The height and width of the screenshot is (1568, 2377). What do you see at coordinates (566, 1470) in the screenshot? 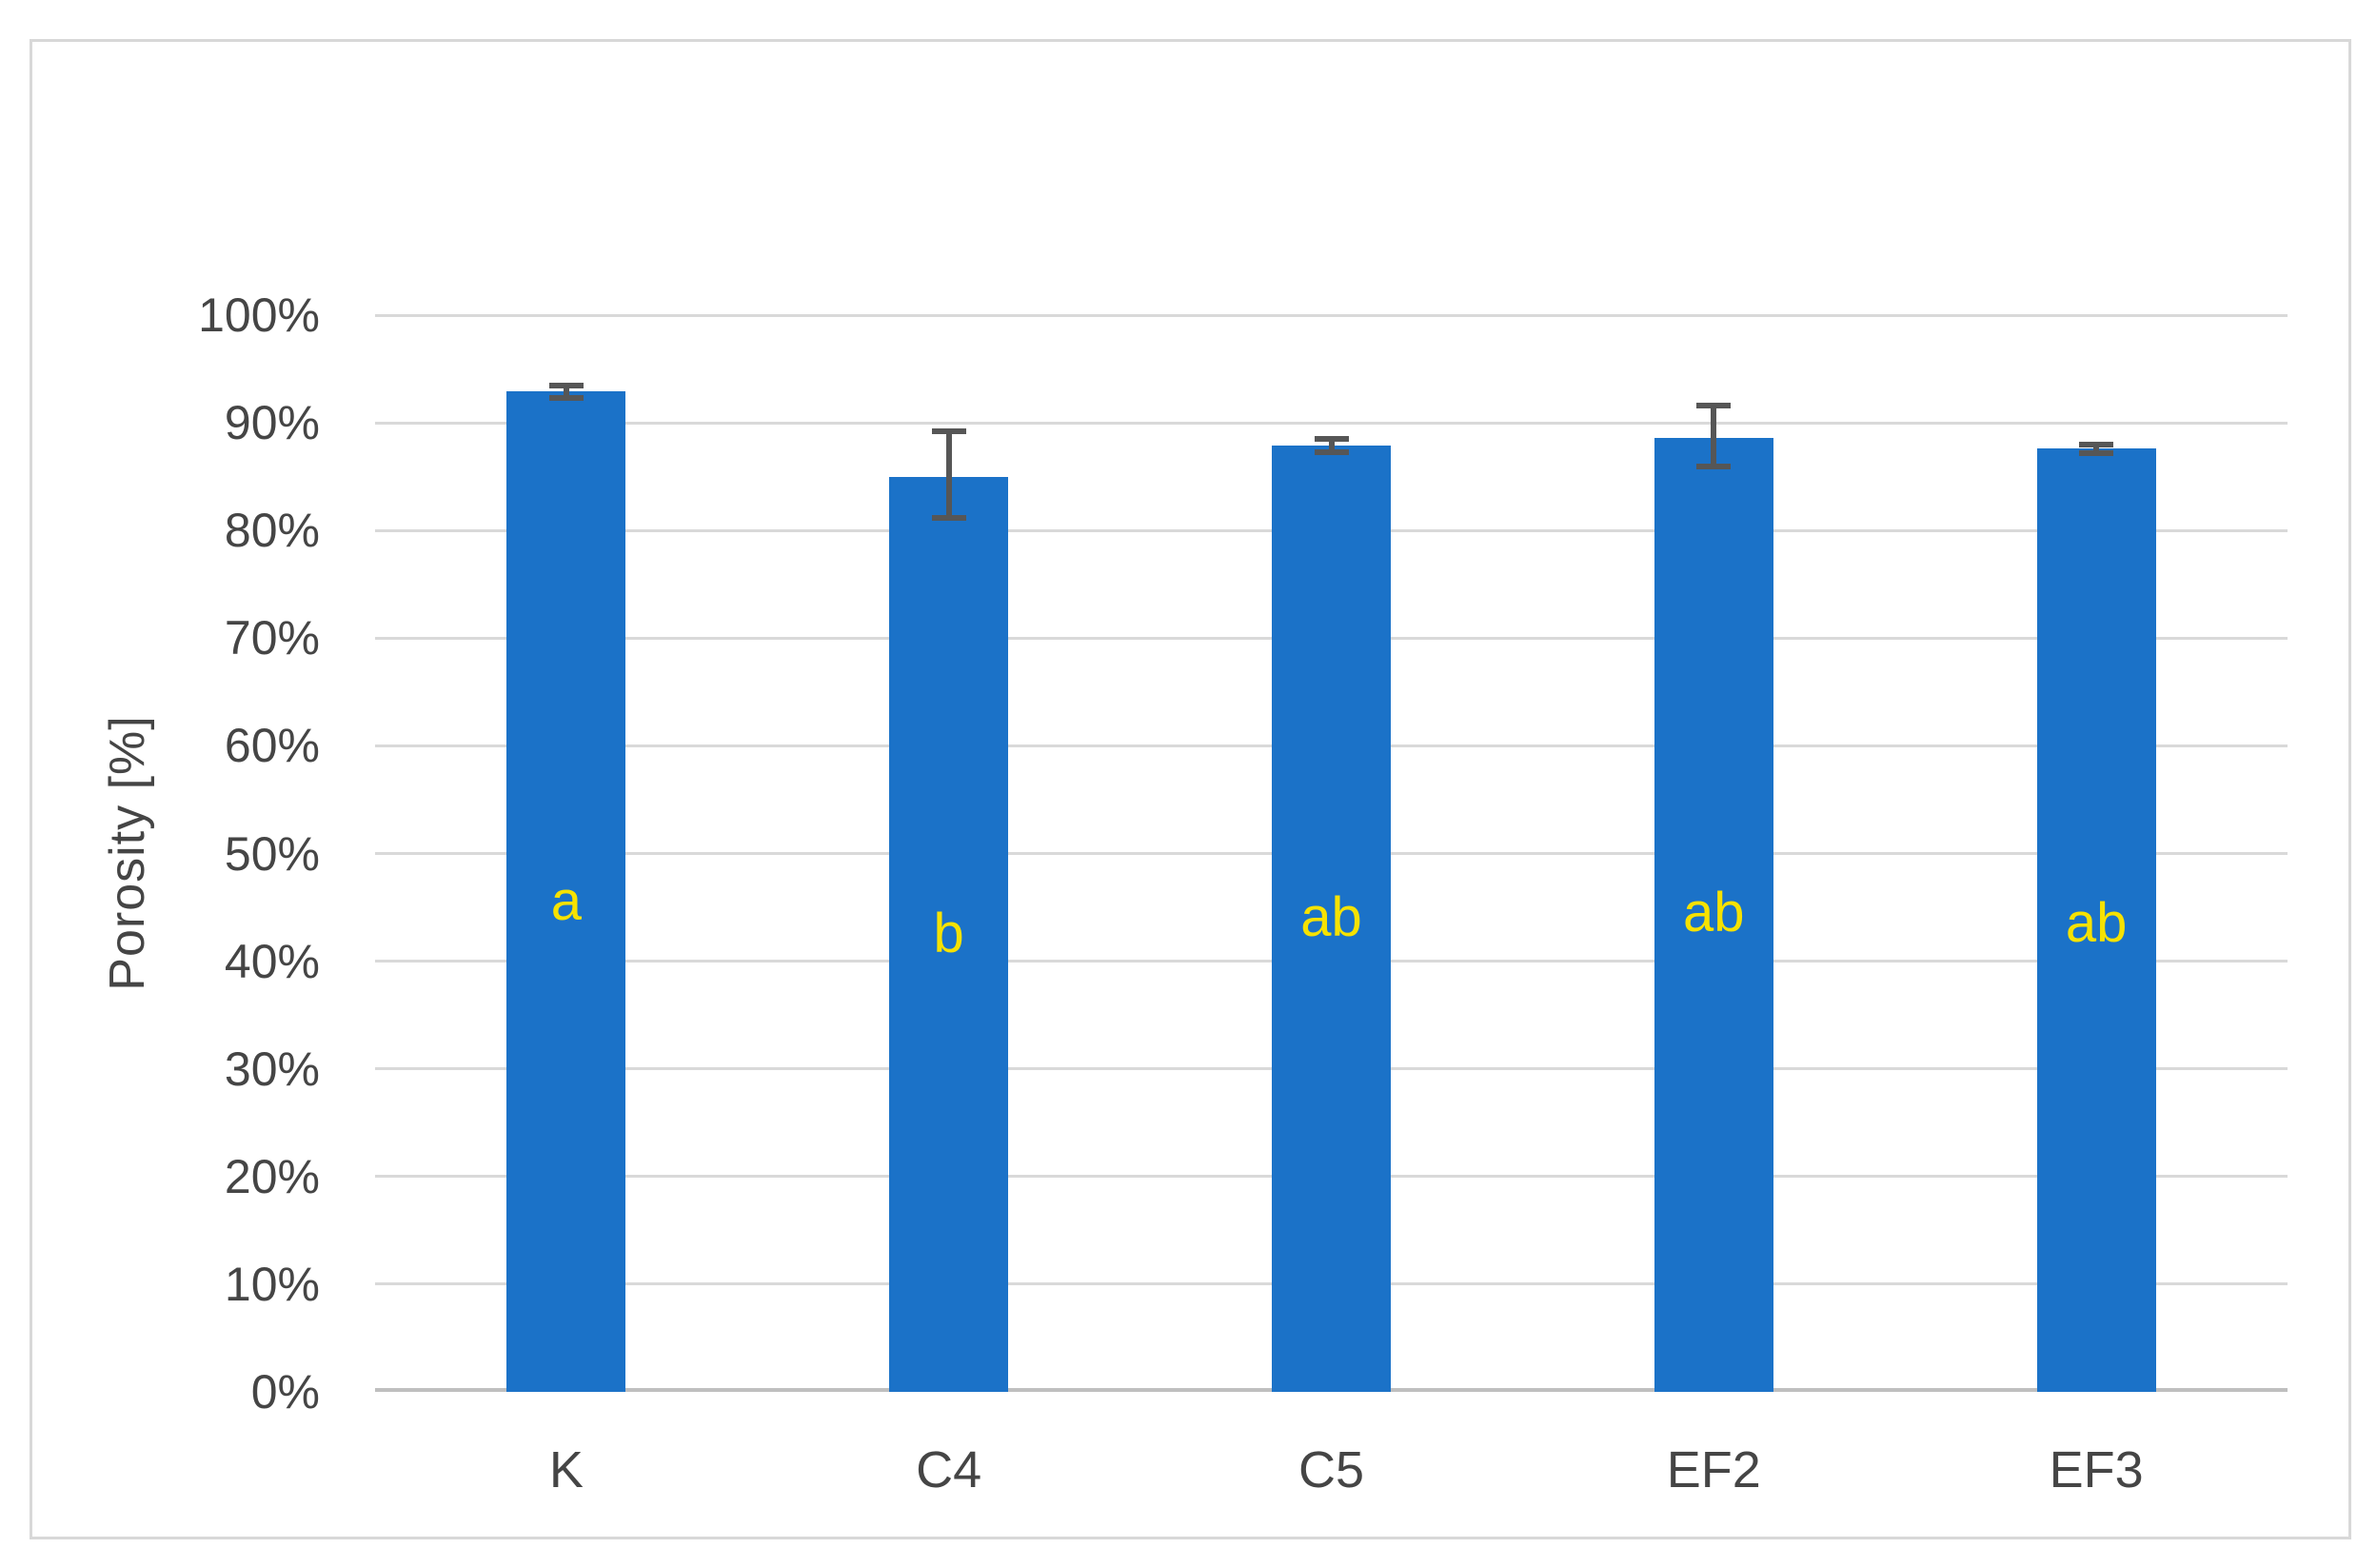
I see `x-category-label-K: K` at bounding box center [566, 1470].